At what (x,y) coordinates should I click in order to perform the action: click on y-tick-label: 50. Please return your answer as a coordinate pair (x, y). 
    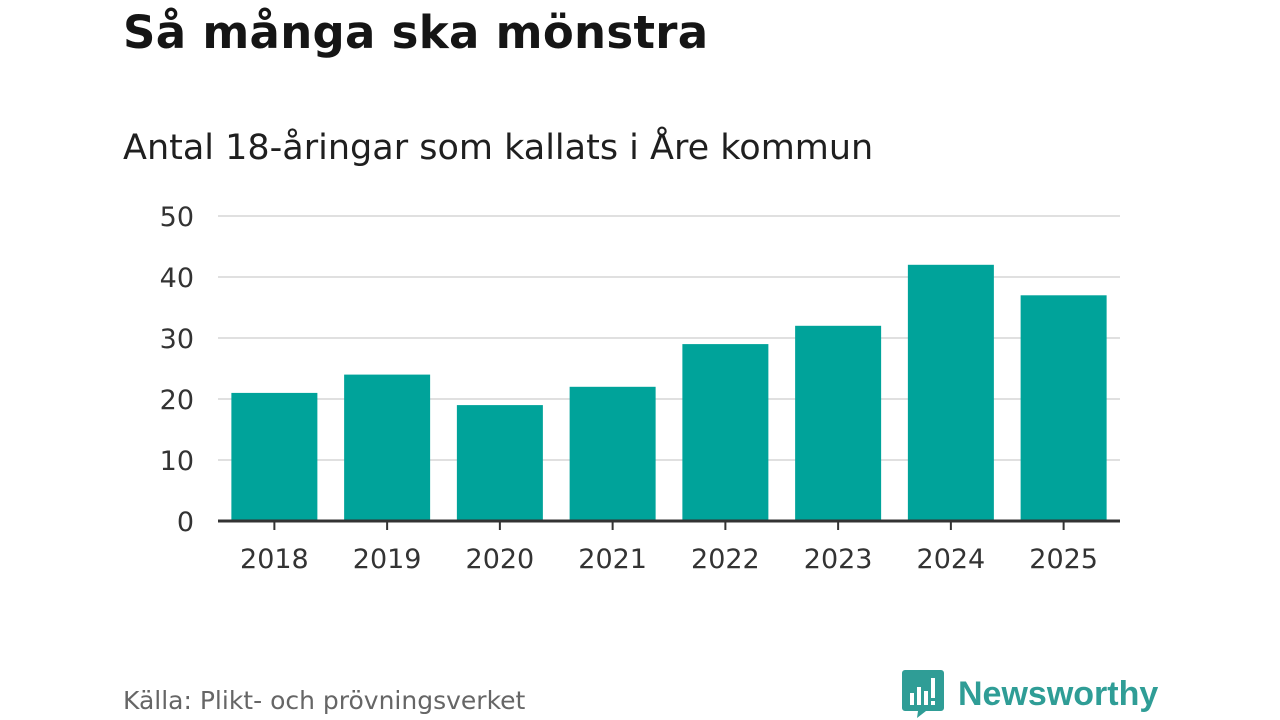
    Looking at the image, I should click on (177, 217).